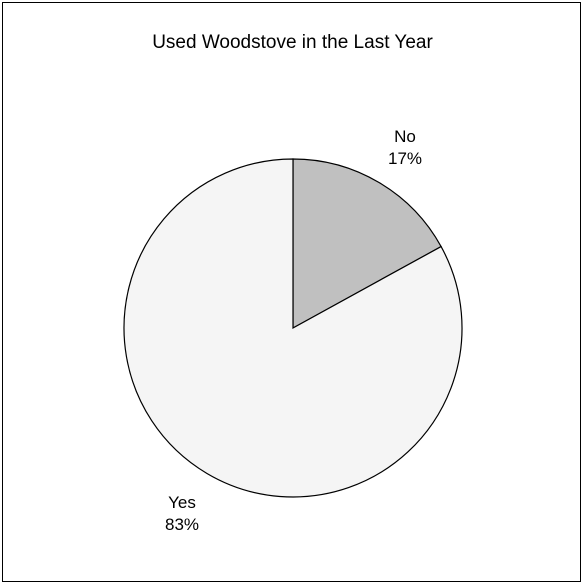 This screenshot has width=585, height=582. I want to click on slice-percent-no: 17%, so click(405, 158).